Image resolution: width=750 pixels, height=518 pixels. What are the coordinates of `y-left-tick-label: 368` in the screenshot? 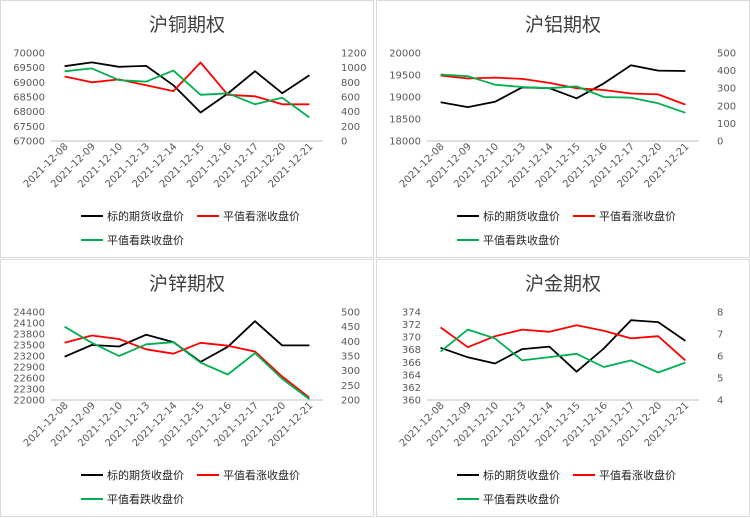 It's located at (411, 350).